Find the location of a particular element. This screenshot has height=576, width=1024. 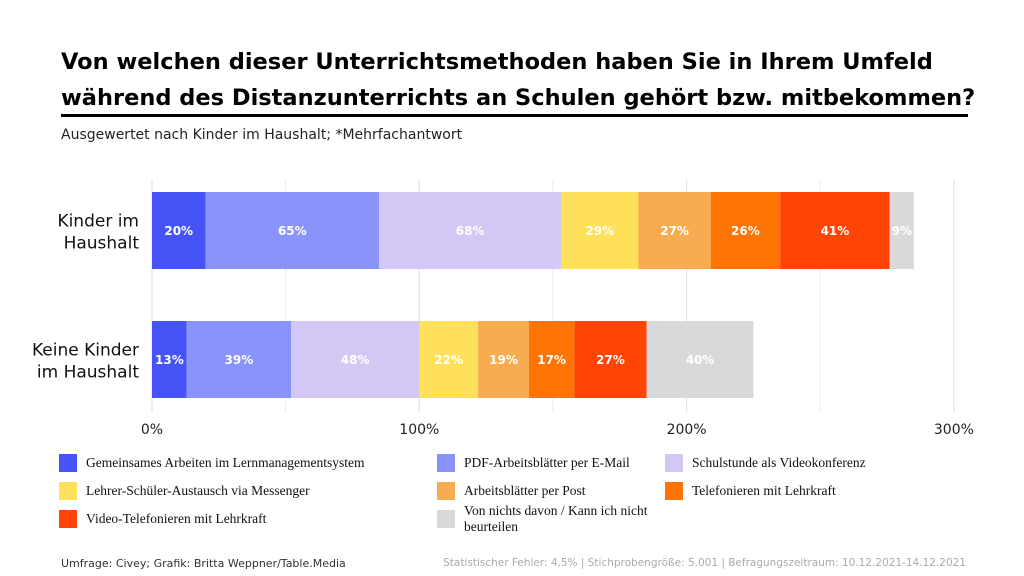

bar-value-label: 40% is located at coordinates (700, 360).